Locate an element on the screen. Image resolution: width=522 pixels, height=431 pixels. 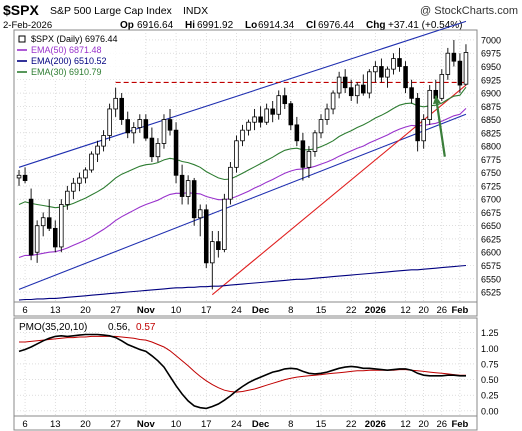
x-tick-label: 27 is located at coordinates (115, 310).